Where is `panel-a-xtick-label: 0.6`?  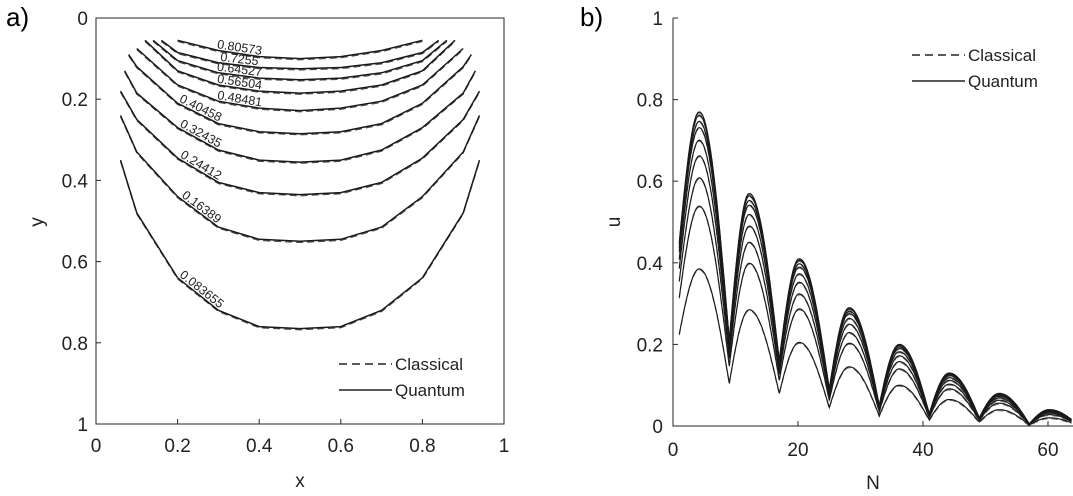
panel-a-xtick-label: 0.6 is located at coordinates (341, 446).